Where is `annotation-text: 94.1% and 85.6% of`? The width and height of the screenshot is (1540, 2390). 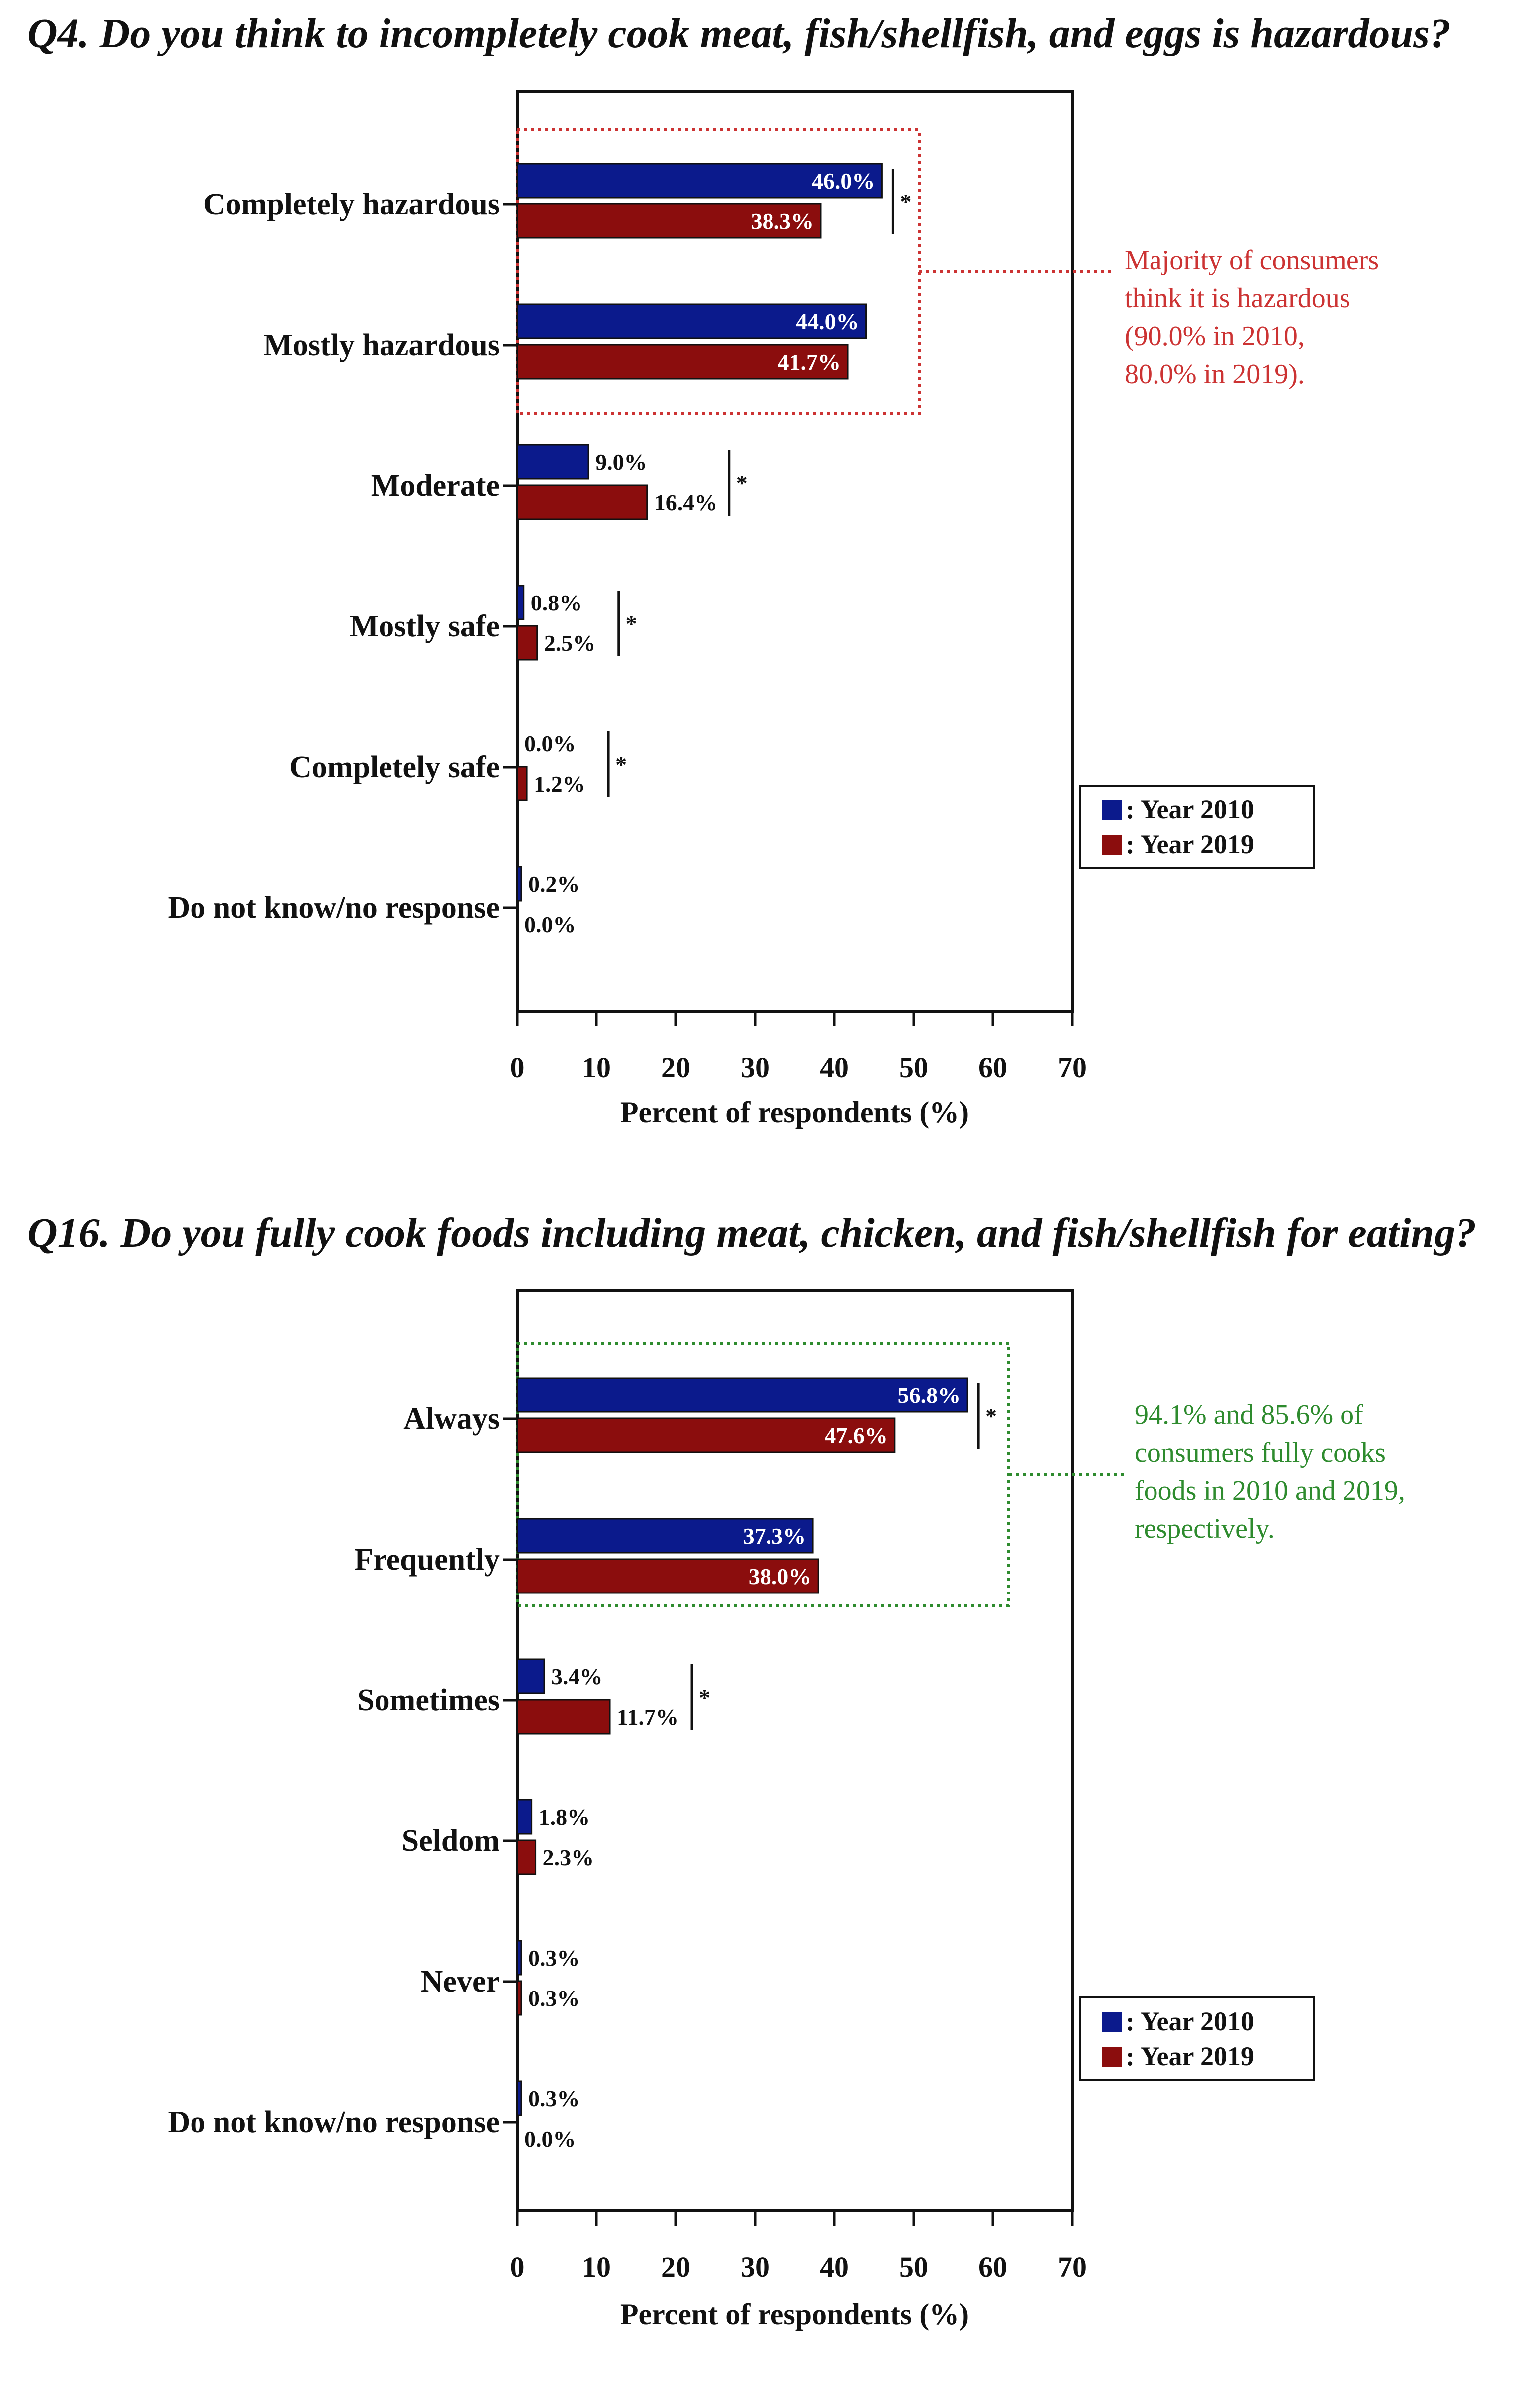 annotation-text: 94.1% and 85.6% of is located at coordinates (1249, 1414).